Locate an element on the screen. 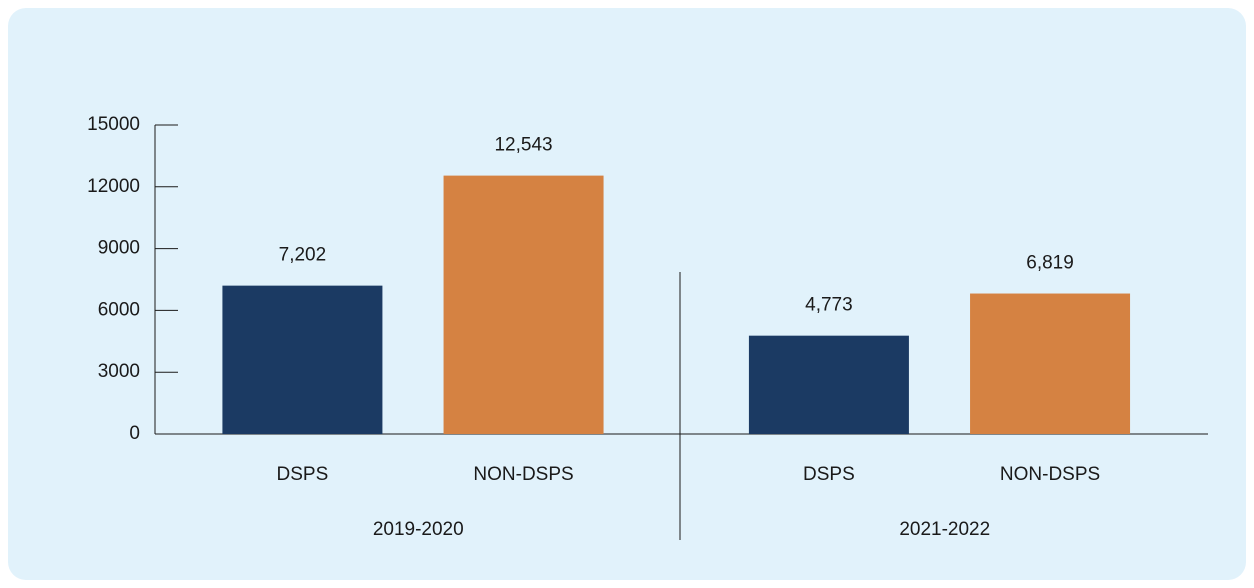  value-label: 6,819 is located at coordinates (1050, 263).